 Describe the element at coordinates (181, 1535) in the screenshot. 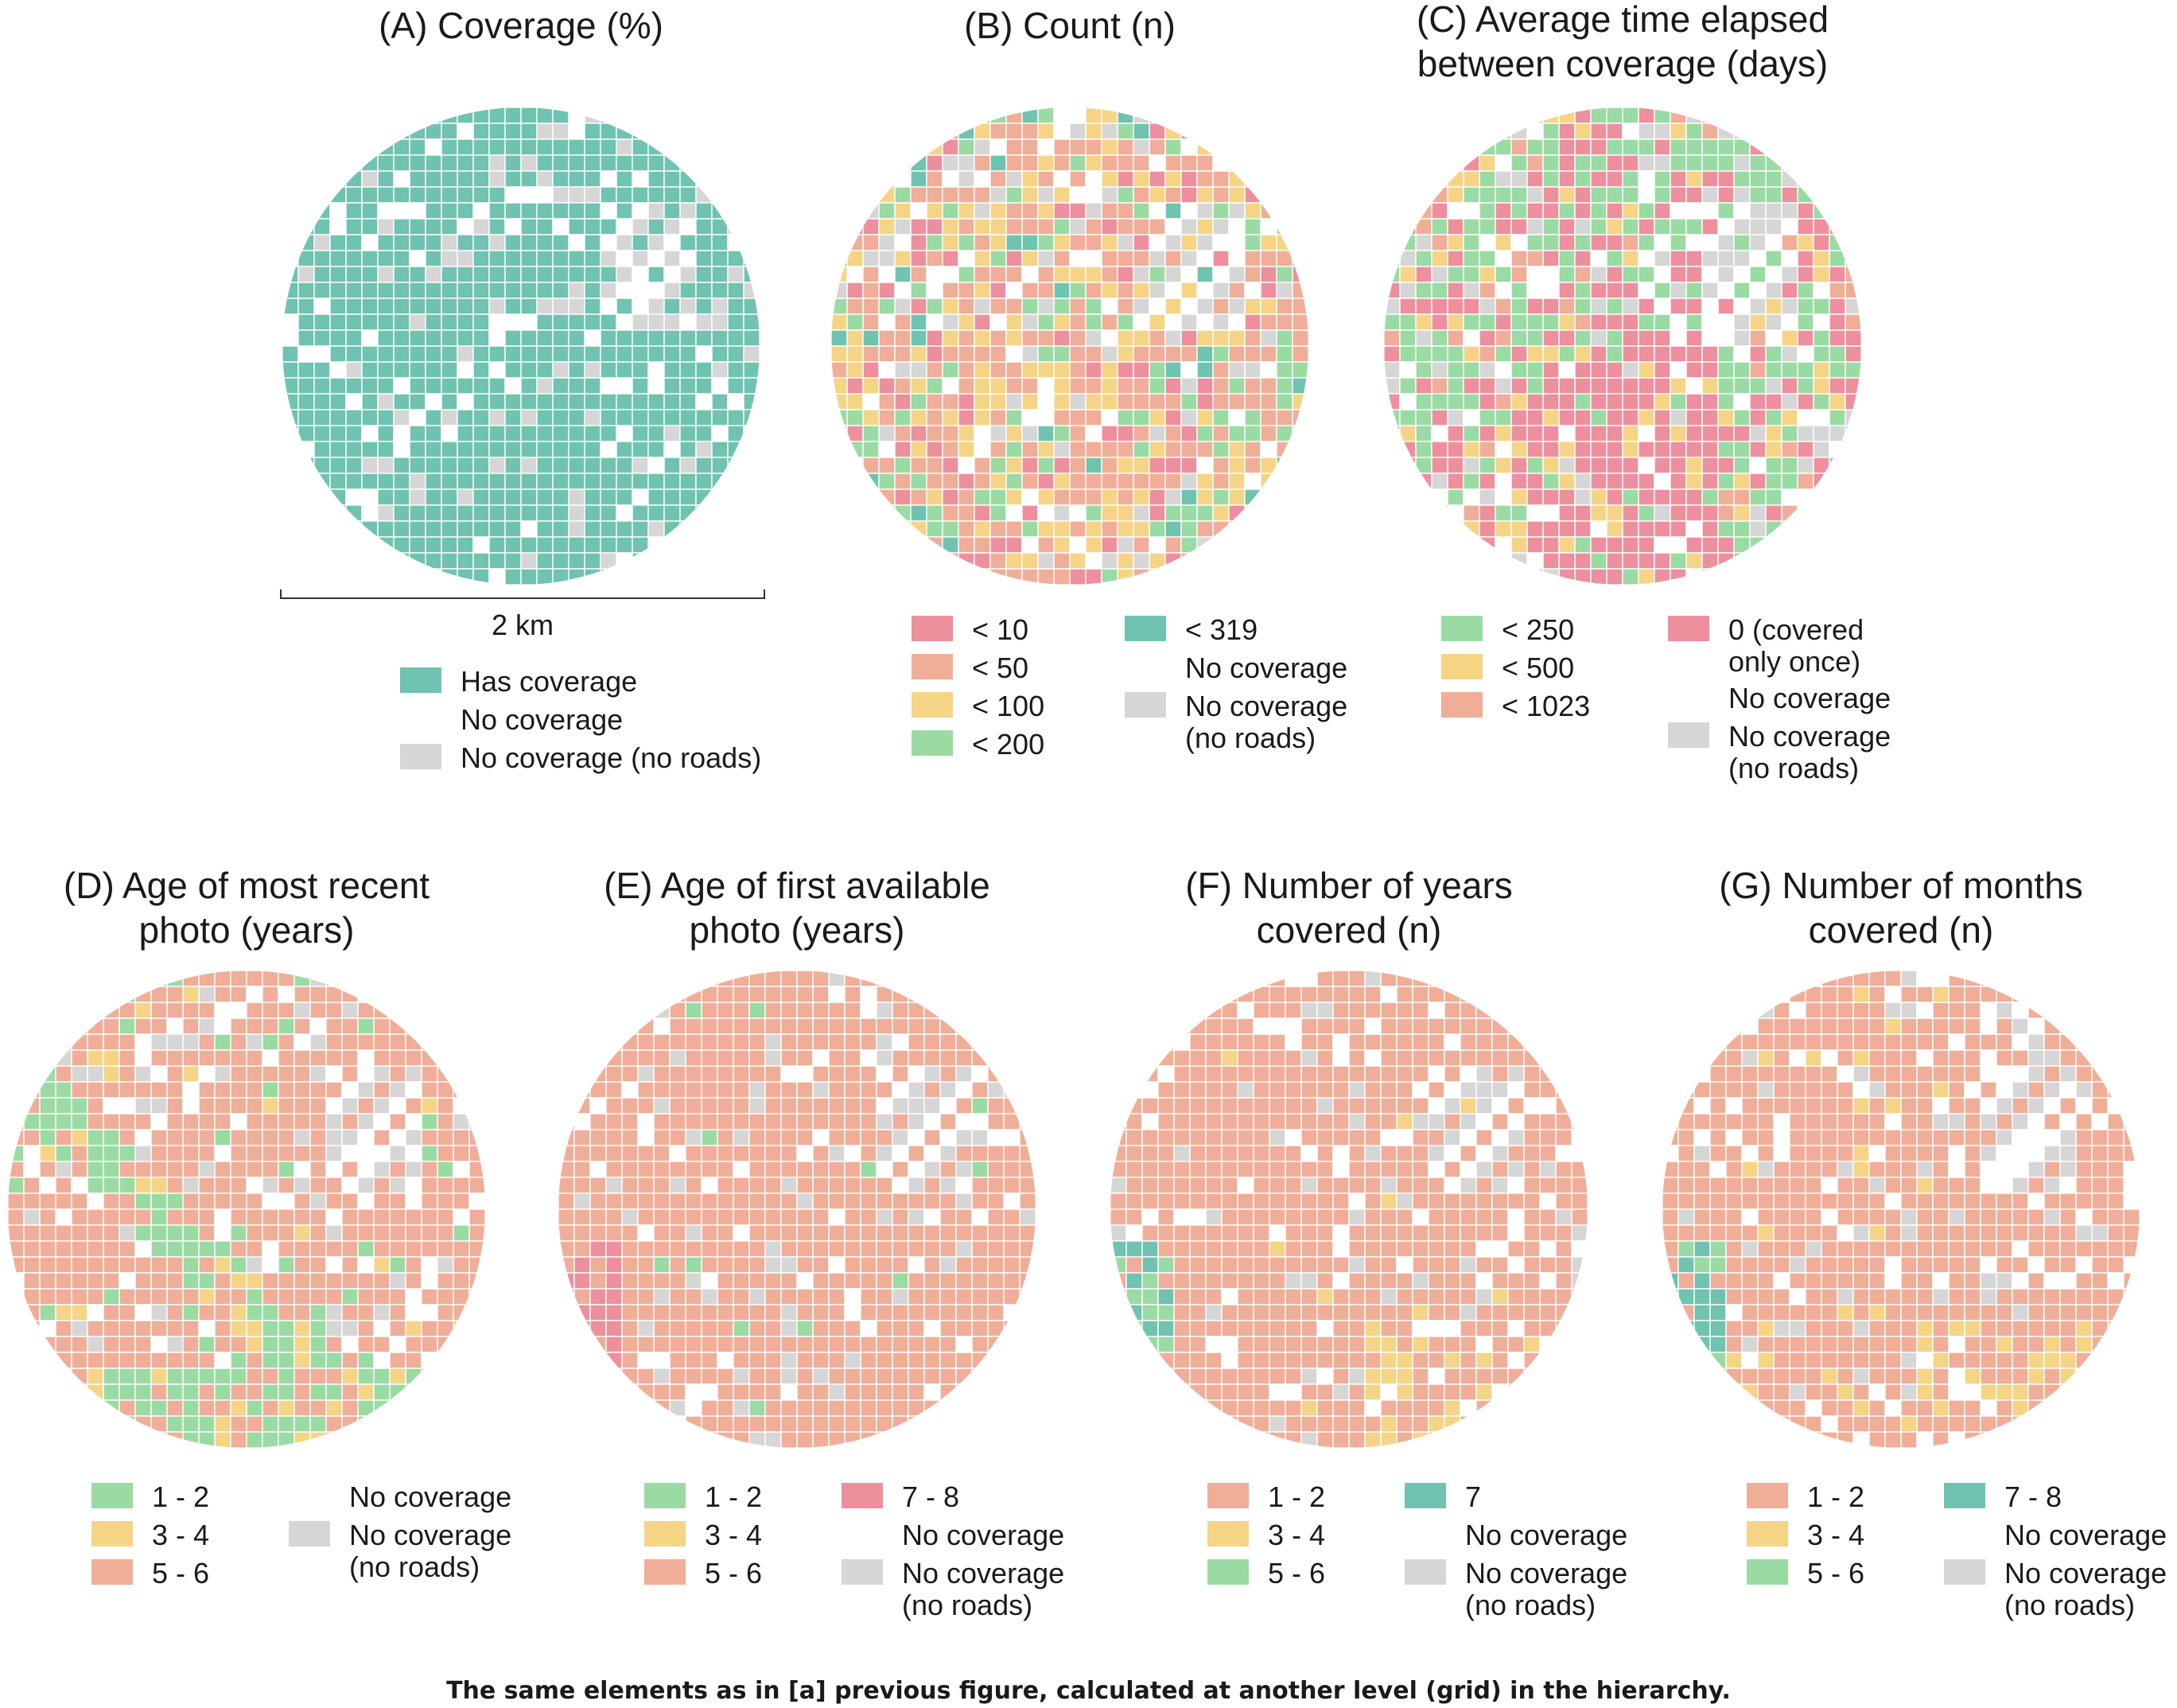

I see `legend-label: 3 - 4` at that location.